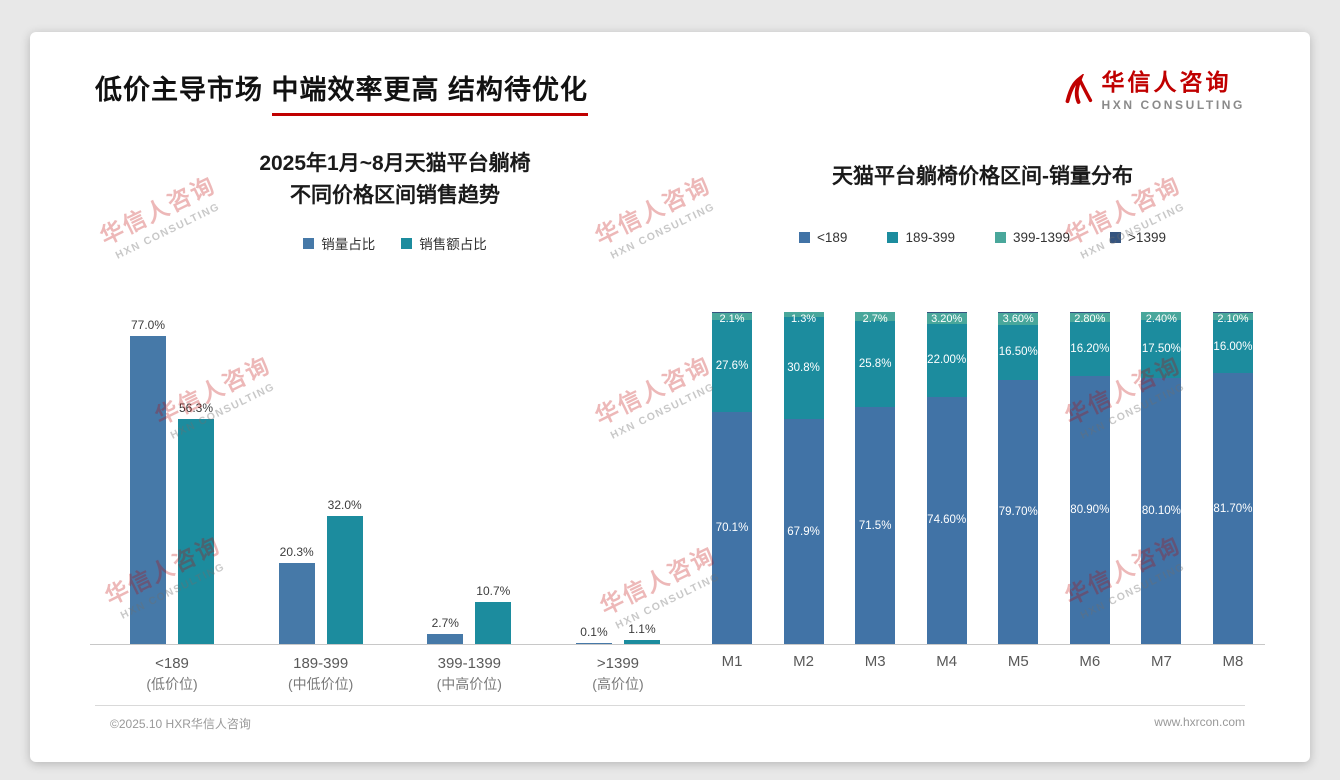  What do you see at coordinates (946, 520) in the screenshot?
I see `bar-segment: 74.60%` at bounding box center [946, 520].